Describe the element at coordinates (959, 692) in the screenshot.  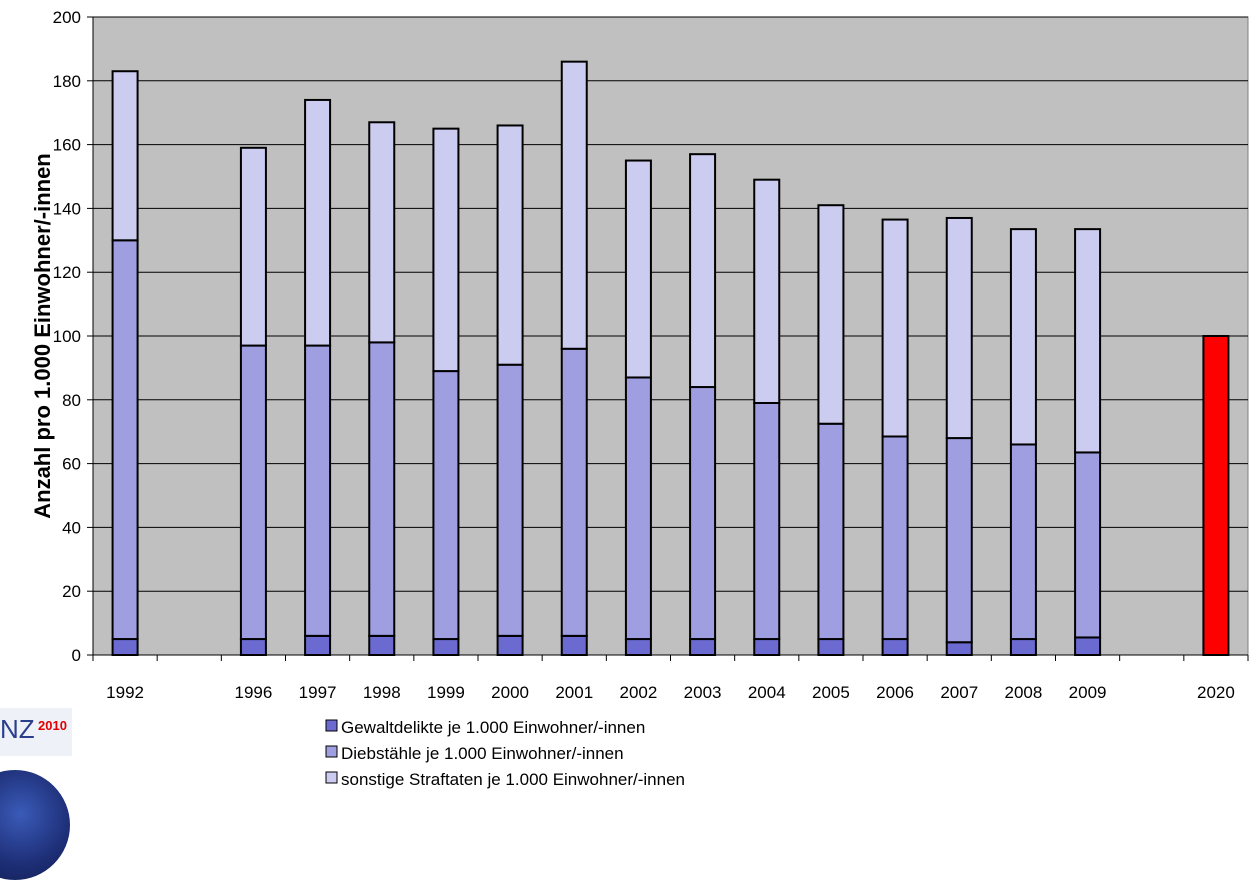
I see `x-tick-label: 2007` at that location.